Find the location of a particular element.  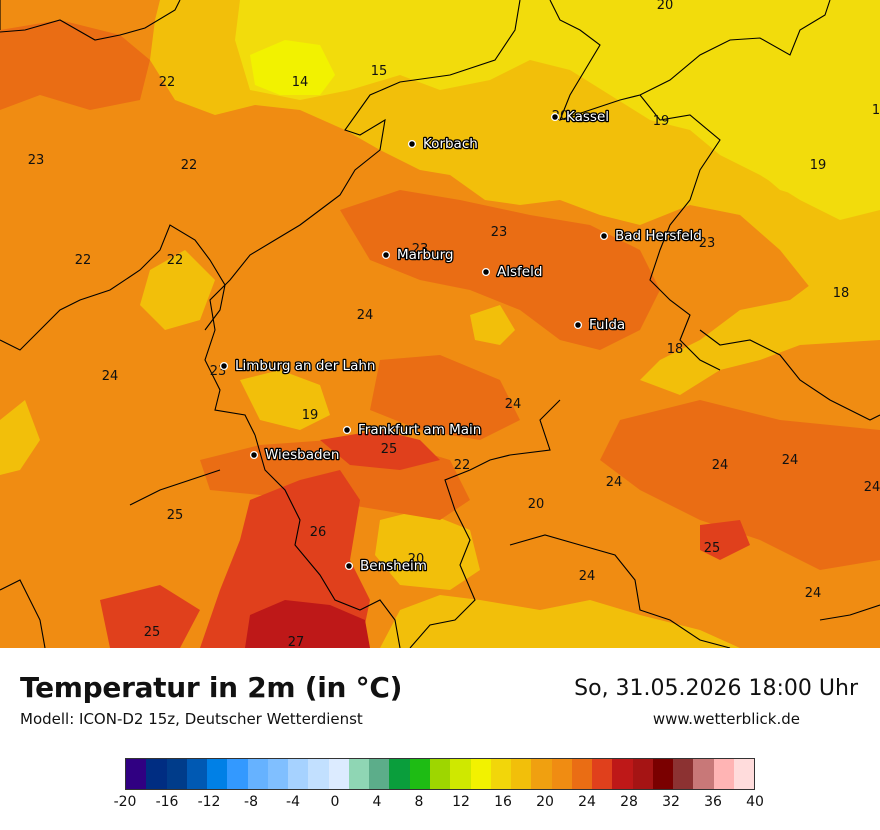

legend-color-bar is located at coordinates (440, 774).